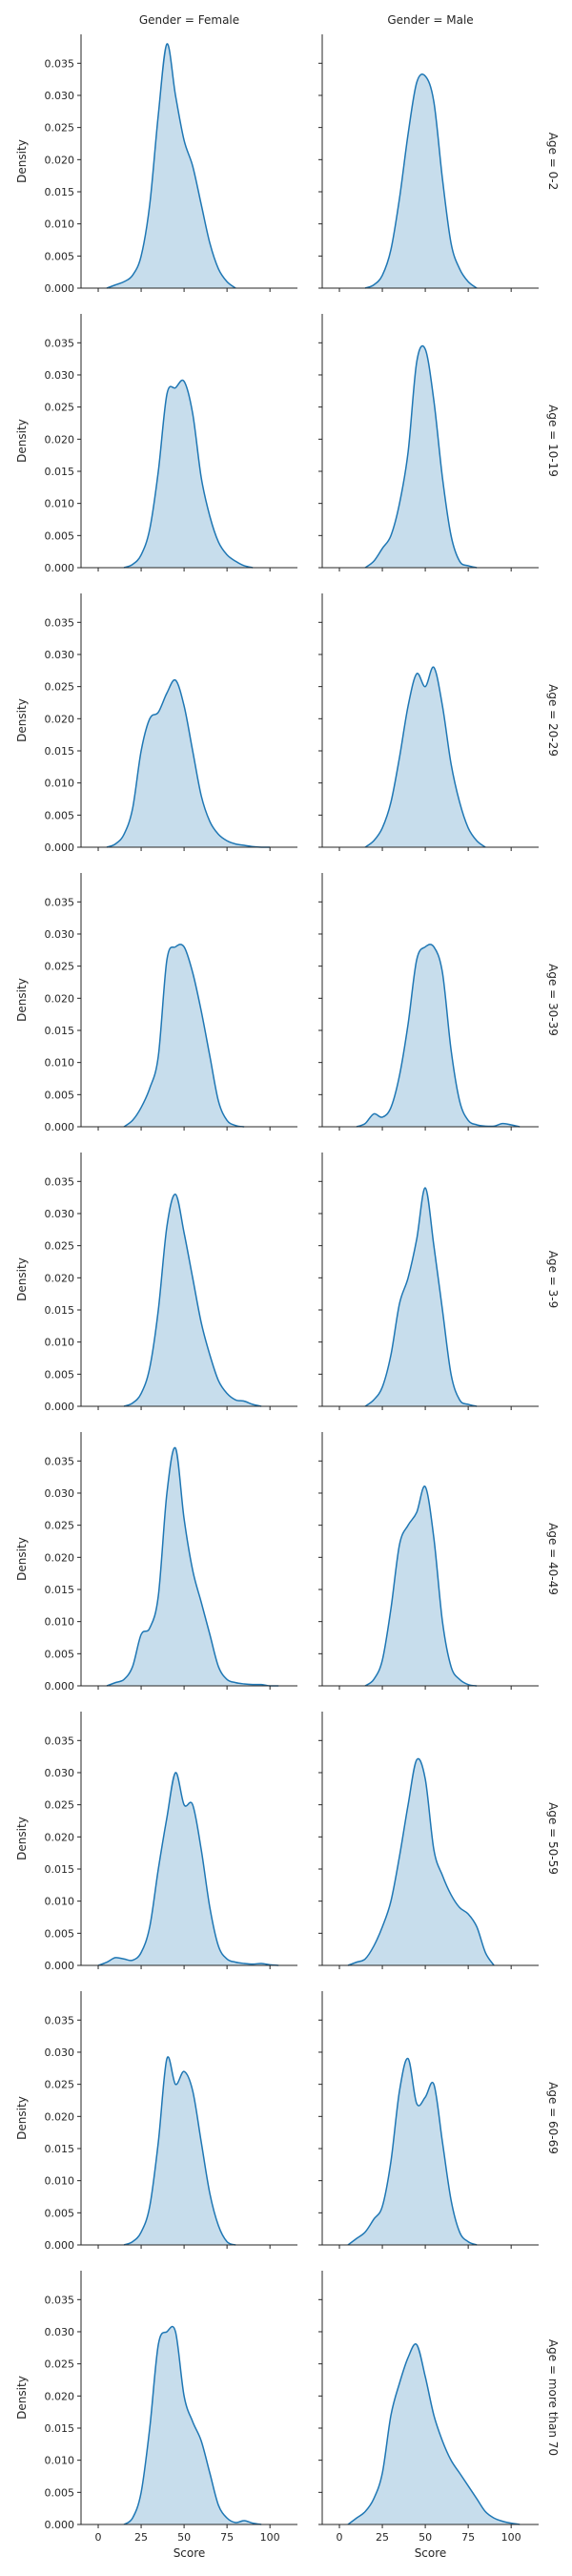  I want to click on x-tick-label: 25, so click(382, 2537).